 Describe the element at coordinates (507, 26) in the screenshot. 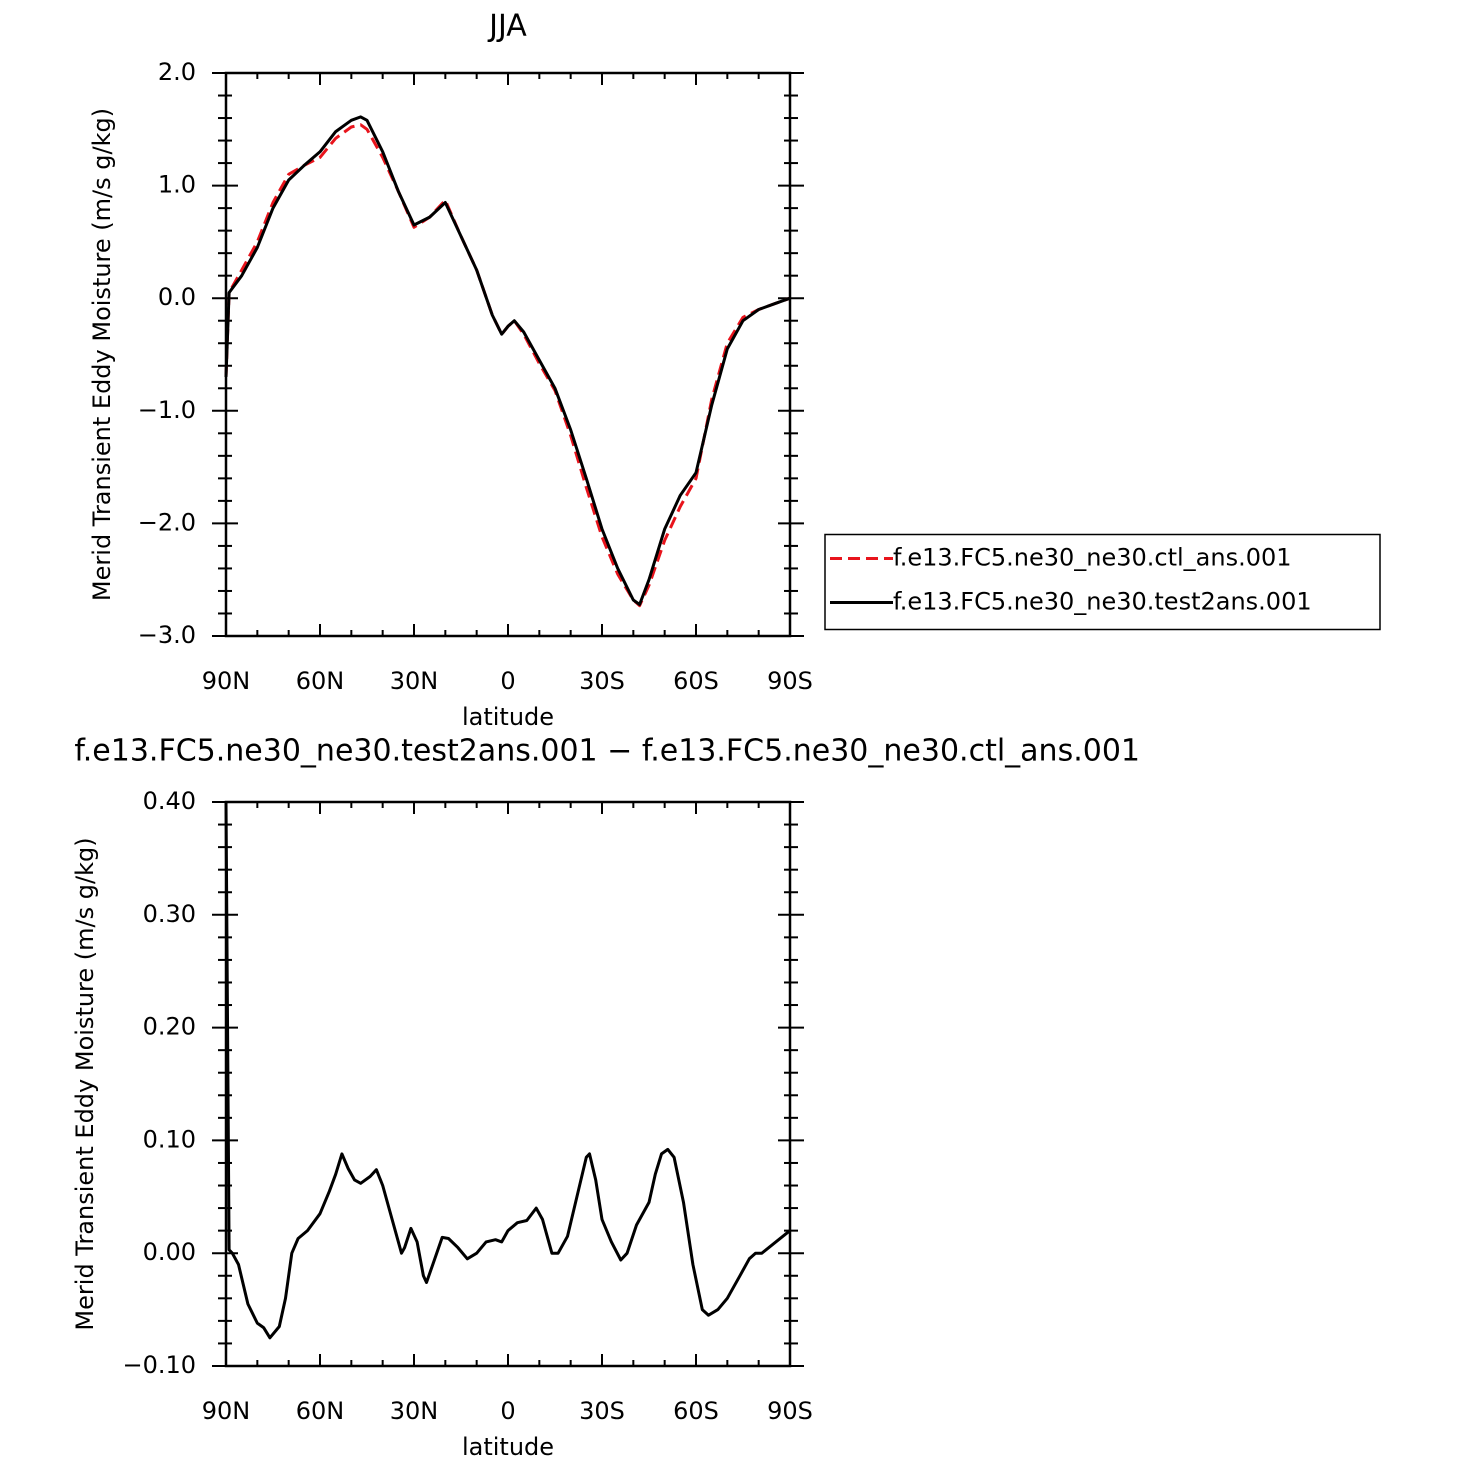

I see `chart-title: JJA` at that location.